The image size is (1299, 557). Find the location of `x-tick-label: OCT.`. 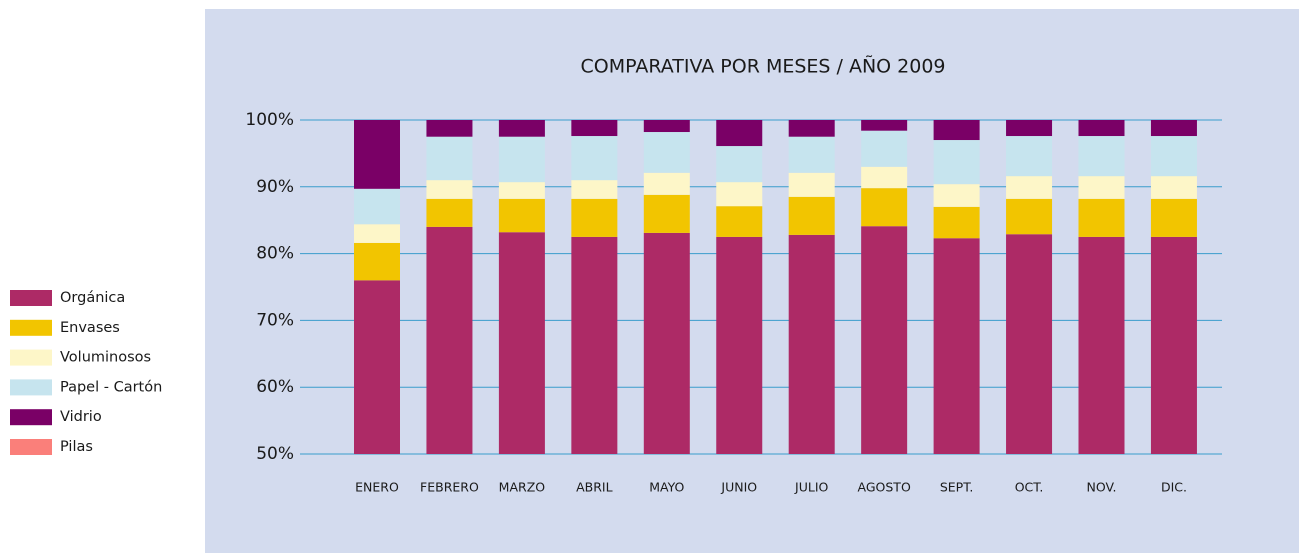

x-tick-label: OCT. is located at coordinates (1029, 487).